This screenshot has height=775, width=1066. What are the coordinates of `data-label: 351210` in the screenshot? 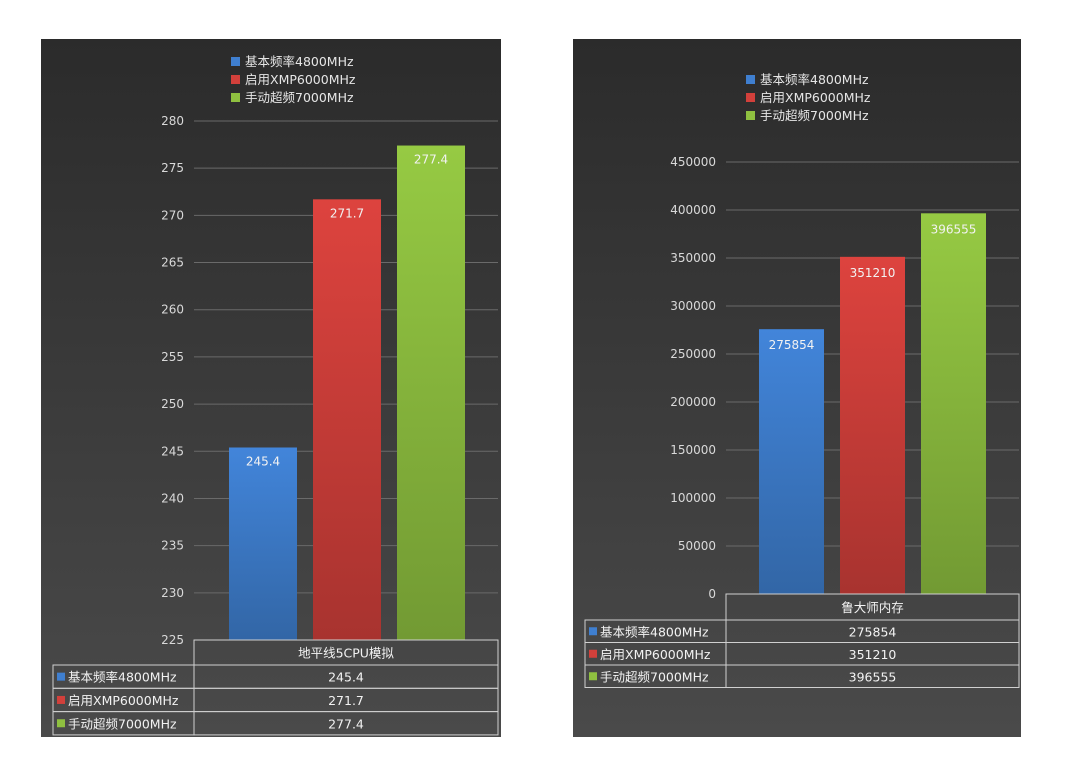 It's located at (873, 273).